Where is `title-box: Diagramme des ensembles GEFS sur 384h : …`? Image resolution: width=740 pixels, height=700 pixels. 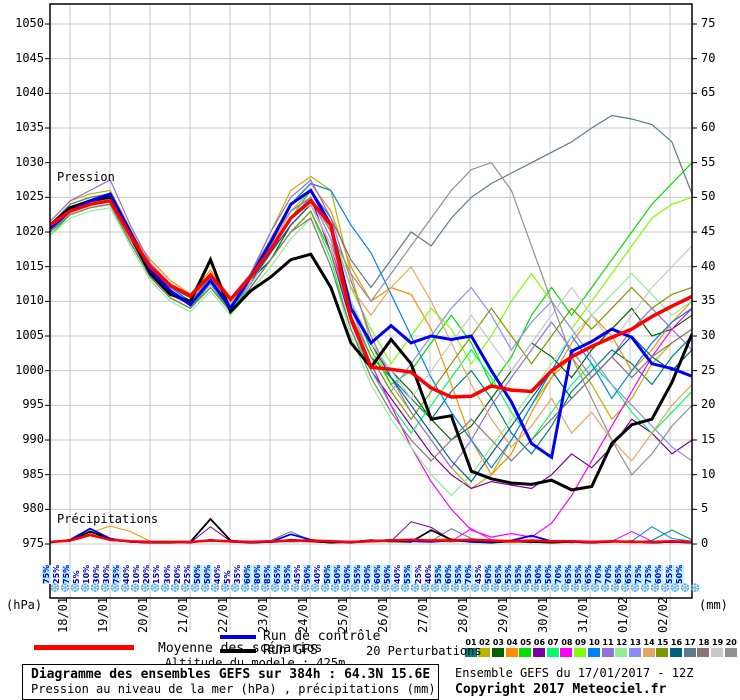
title-box: Diagramme des ensembles GEFS sur 384h : … is located at coordinates (230, 682).